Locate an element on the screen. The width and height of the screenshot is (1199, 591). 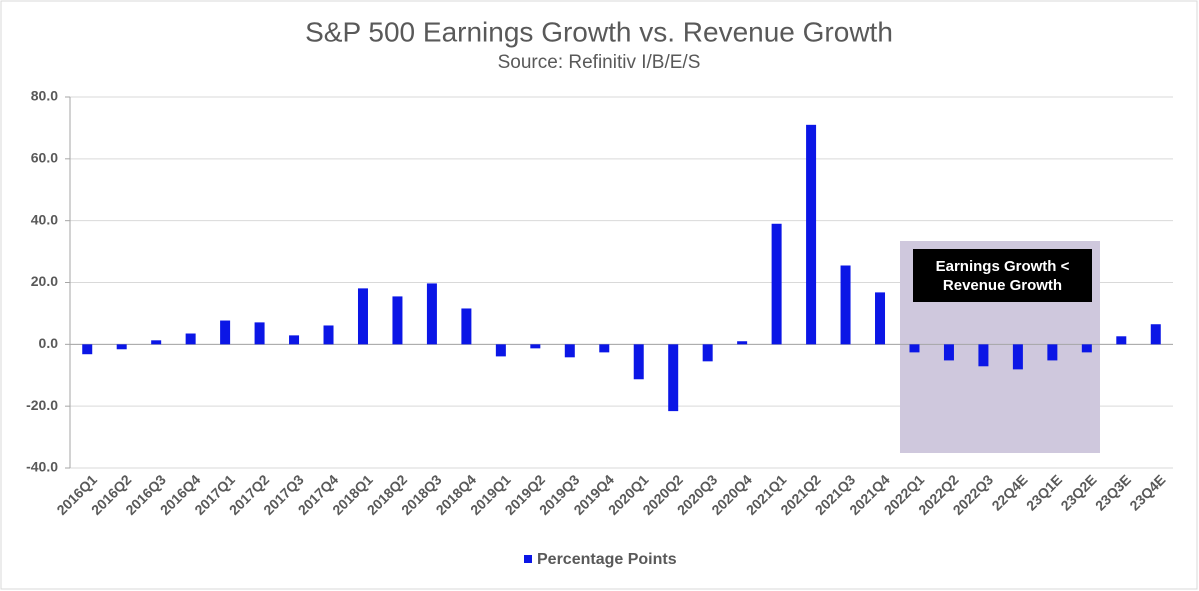
legend-label: Percentage Points is located at coordinates (607, 559).